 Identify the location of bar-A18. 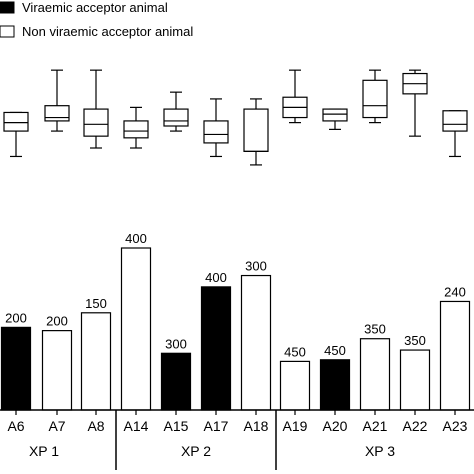
(256, 342).